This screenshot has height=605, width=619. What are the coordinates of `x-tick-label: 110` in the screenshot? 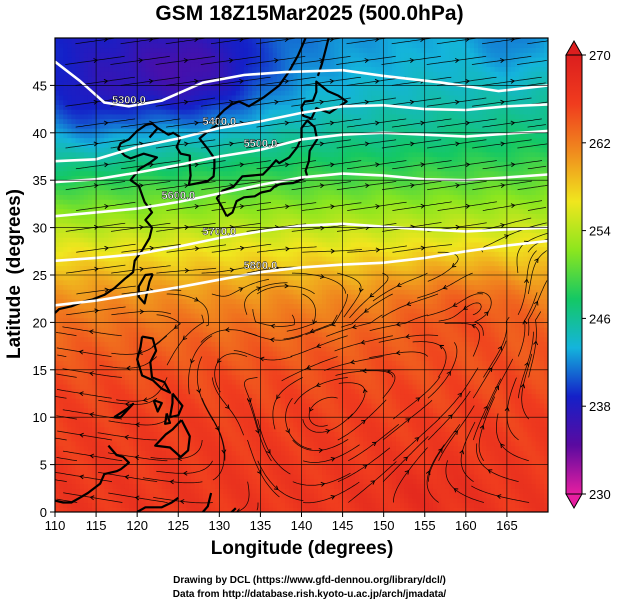 It's located at (55, 525).